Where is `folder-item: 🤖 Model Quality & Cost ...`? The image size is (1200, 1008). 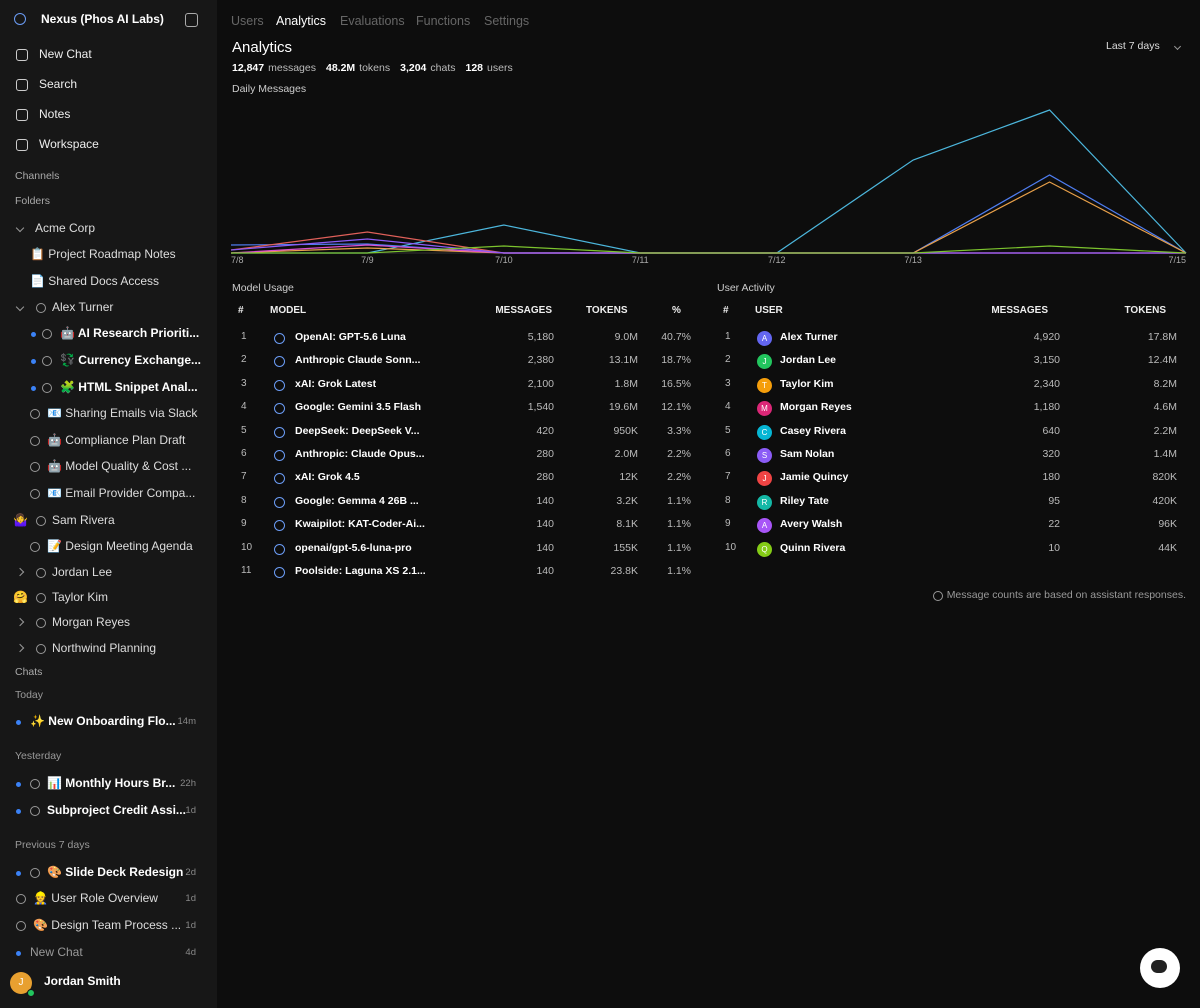
folder-item: 🤖 Model Quality & Cost ... is located at coordinates (119, 466).